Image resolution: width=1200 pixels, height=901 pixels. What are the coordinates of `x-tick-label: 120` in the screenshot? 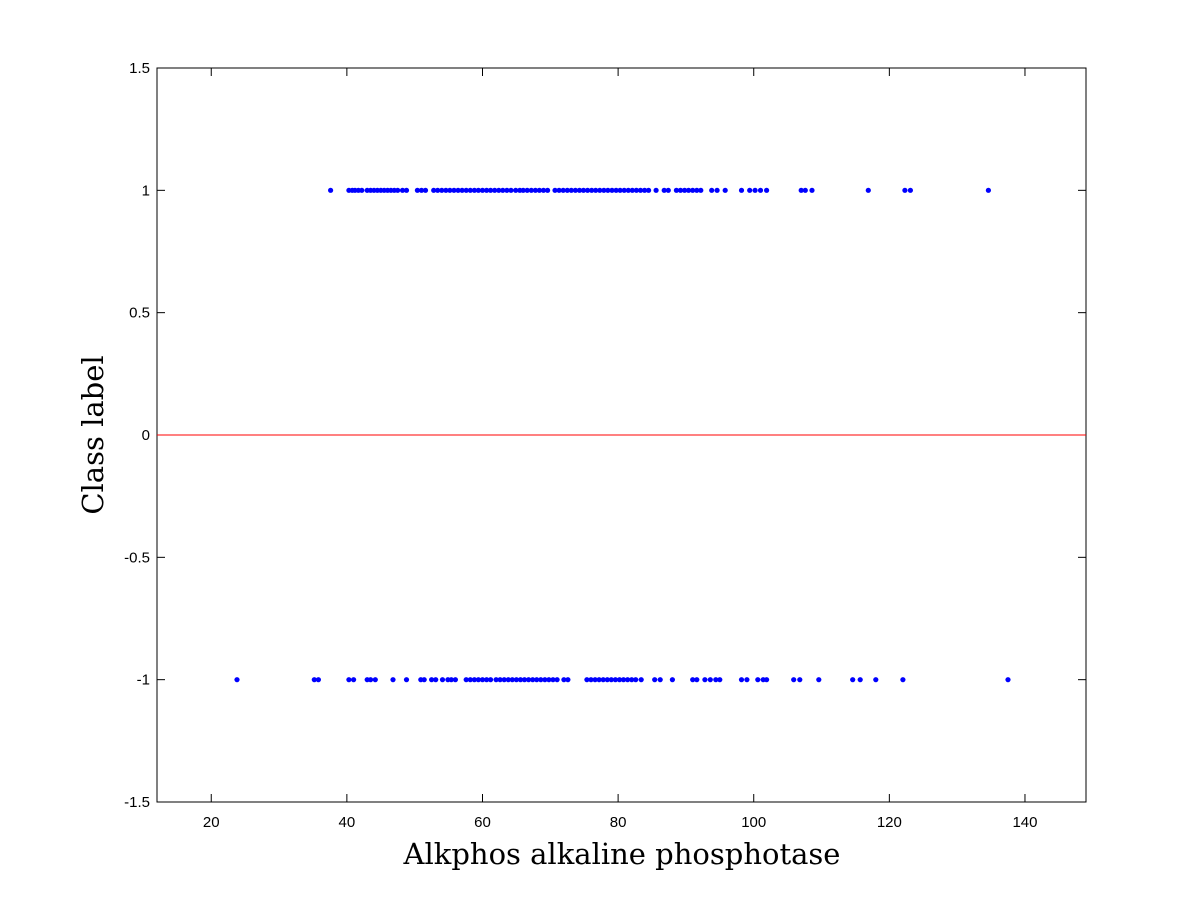 It's located at (889, 822).